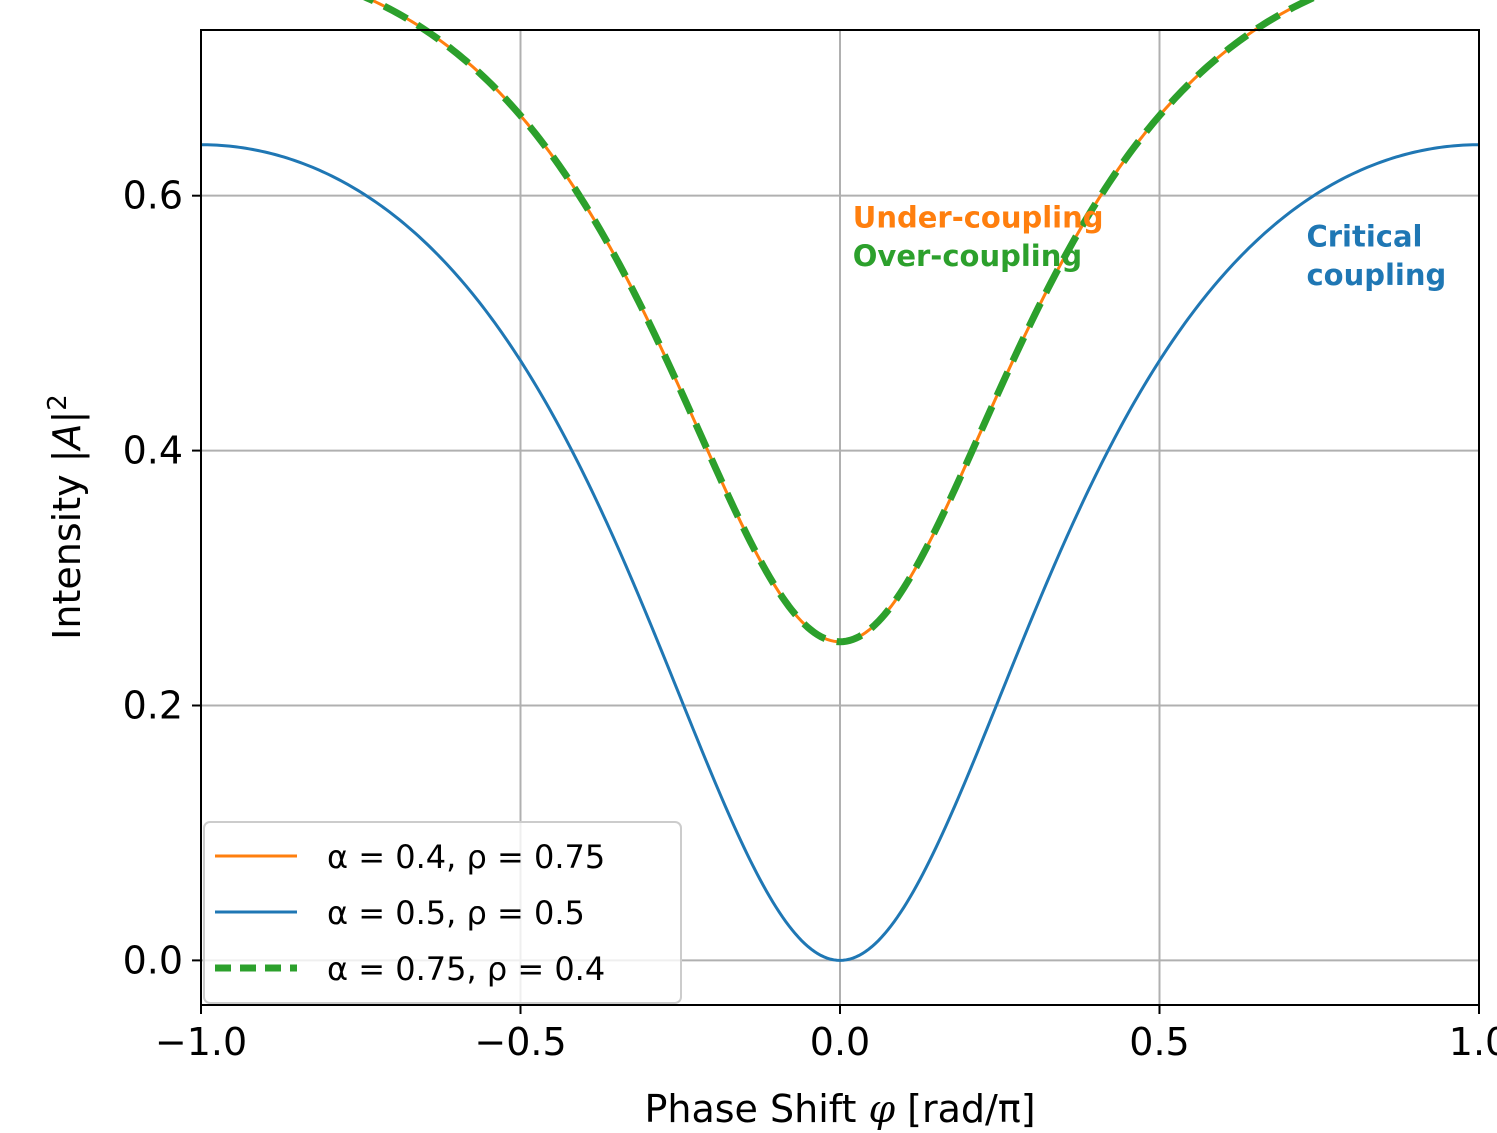 The width and height of the screenshot is (1497, 1133). Describe the element at coordinates (153, 705) in the screenshot. I see `y-tick-label: 0.2` at that location.